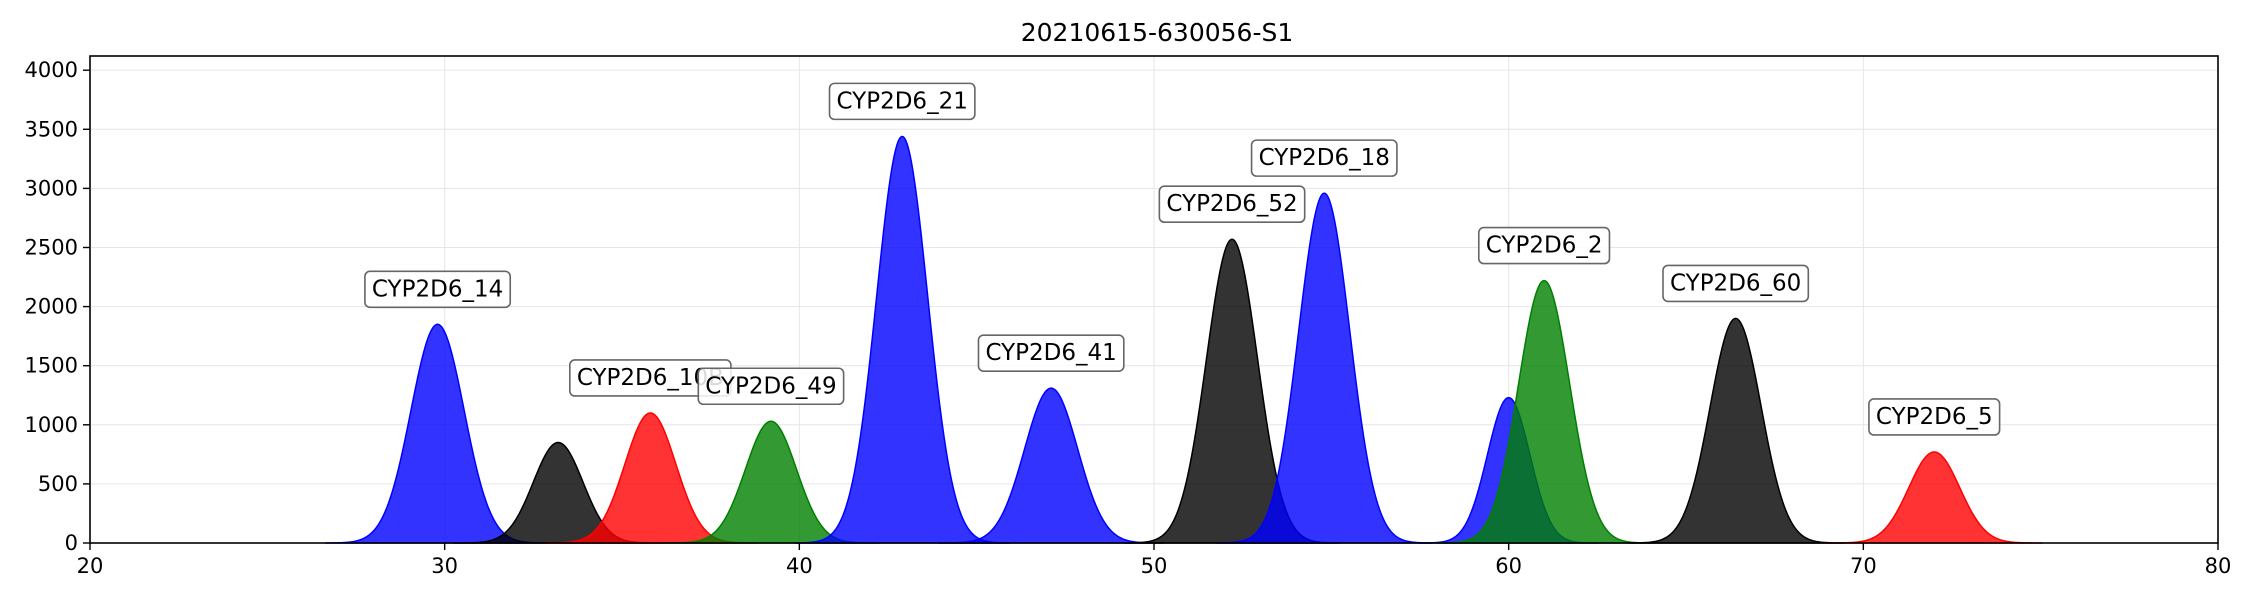 This screenshot has height=600, width=2250. Describe the element at coordinates (1863, 566) in the screenshot. I see `x-tick-label: 70` at that location.